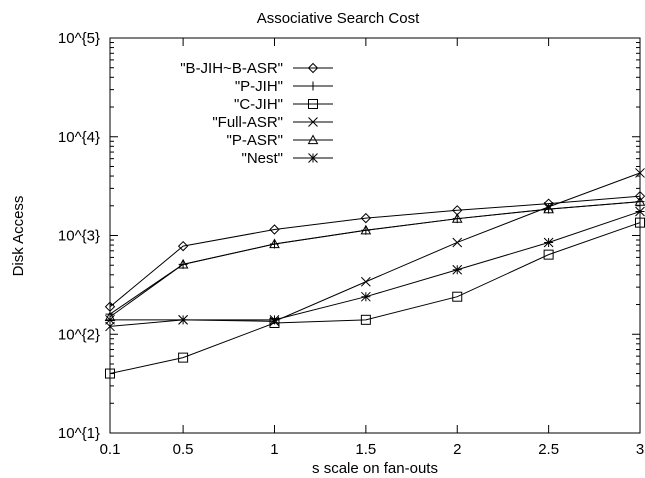 Image resolution: width=645 pixels, height=478 pixels. Describe the element at coordinates (18, 236) in the screenshot. I see `y-axis-label: Disk Access` at that location.